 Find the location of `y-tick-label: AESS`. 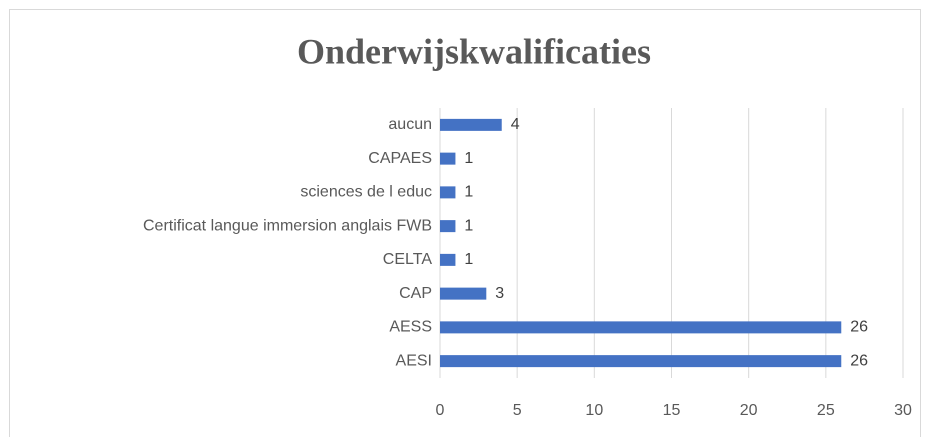

y-tick-label: AESS is located at coordinates (410, 327).